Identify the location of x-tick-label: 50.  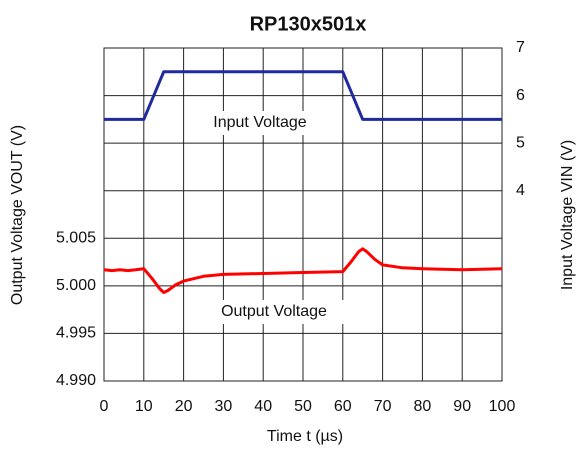
(303, 406).